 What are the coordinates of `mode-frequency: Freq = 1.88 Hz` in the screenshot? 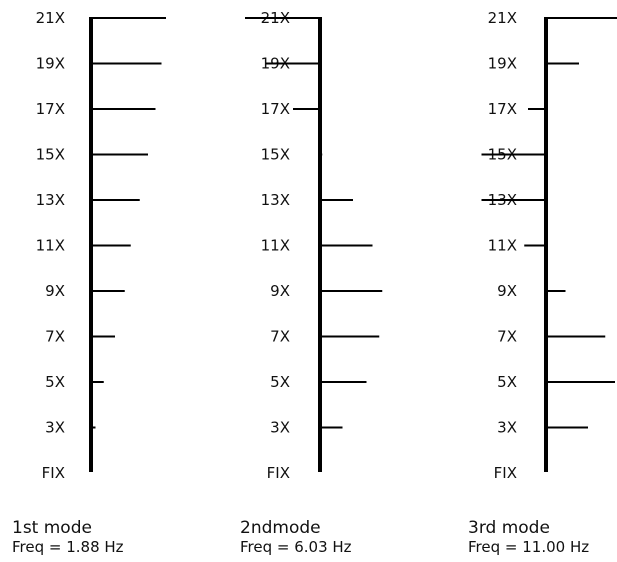 It's located at (68, 547).